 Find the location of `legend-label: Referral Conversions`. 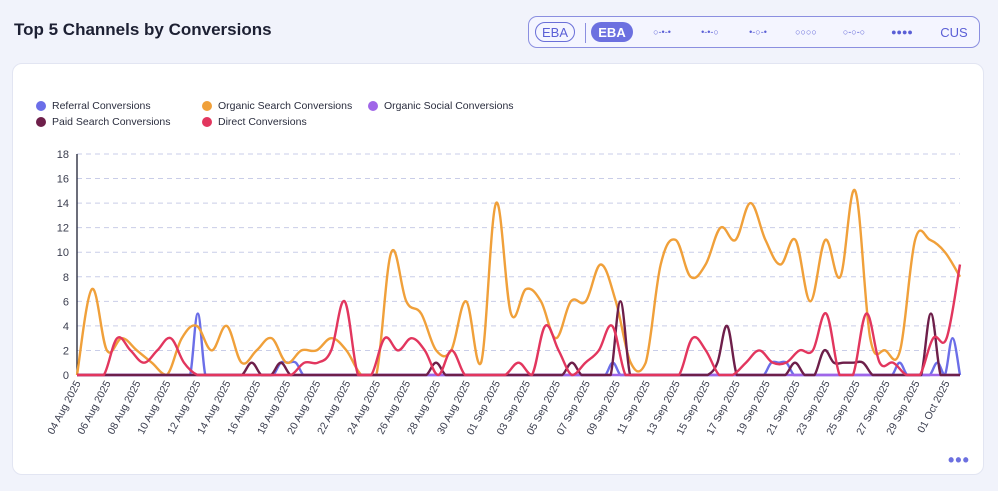

legend-label: Referral Conversions is located at coordinates (101, 106).